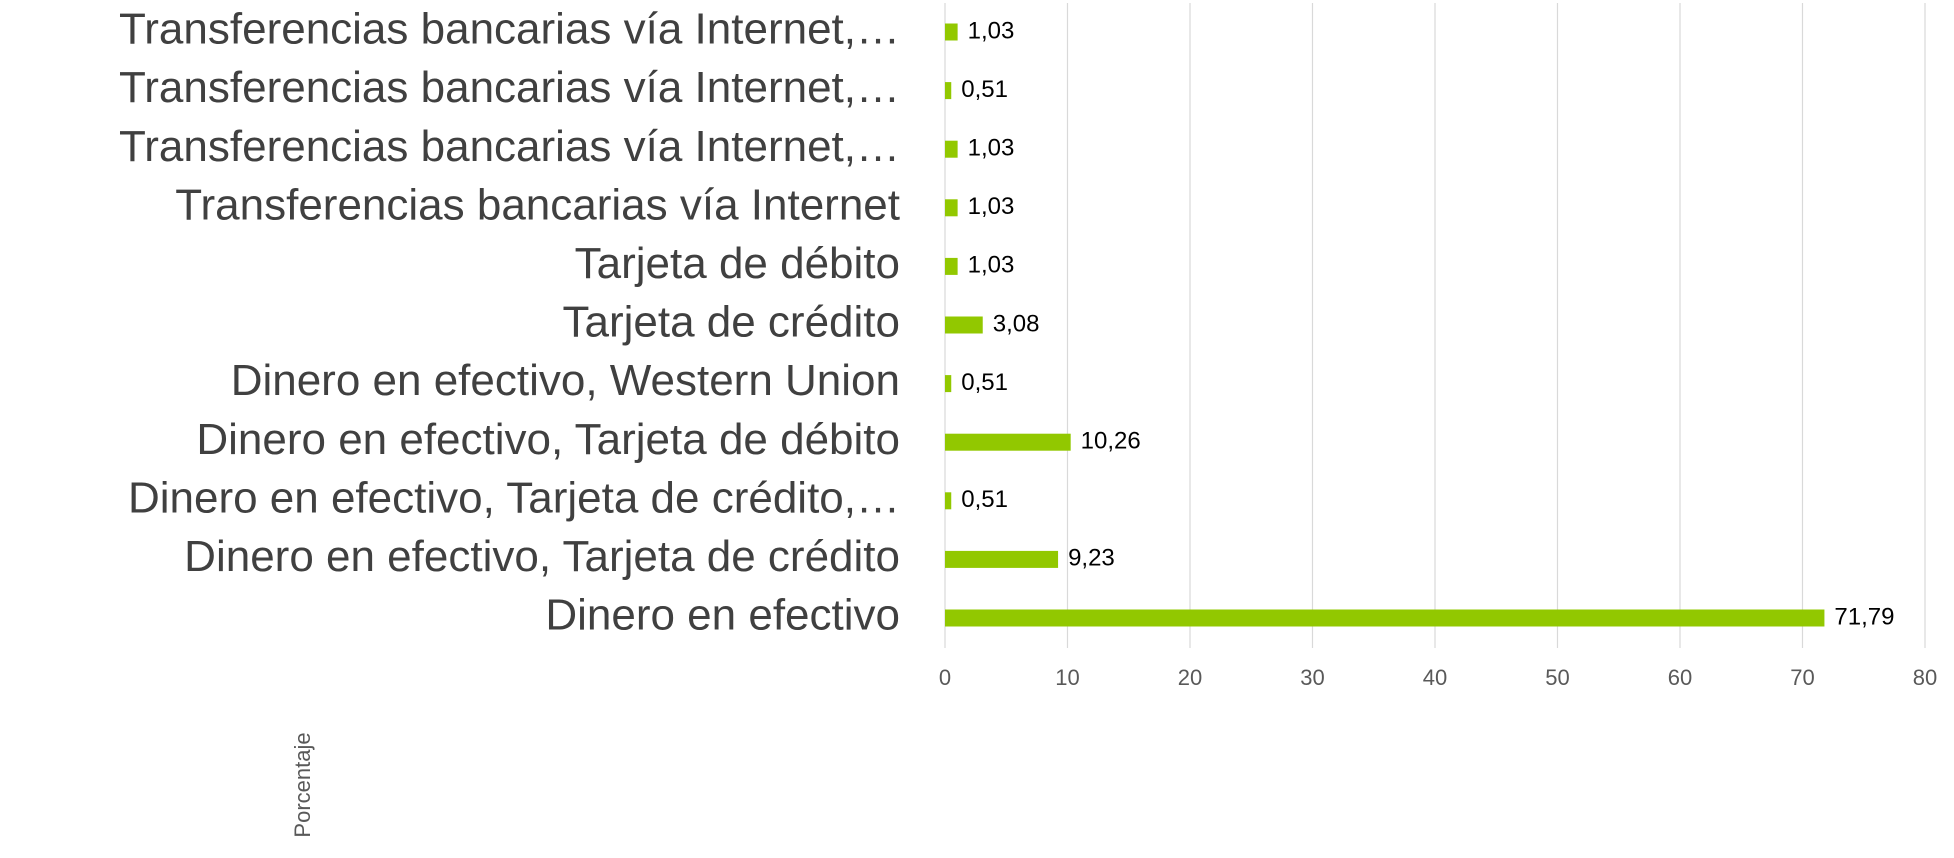 This screenshot has height=858, width=1954. What do you see at coordinates (1435, 677) in the screenshot?
I see `x-tick-label: 40` at bounding box center [1435, 677].